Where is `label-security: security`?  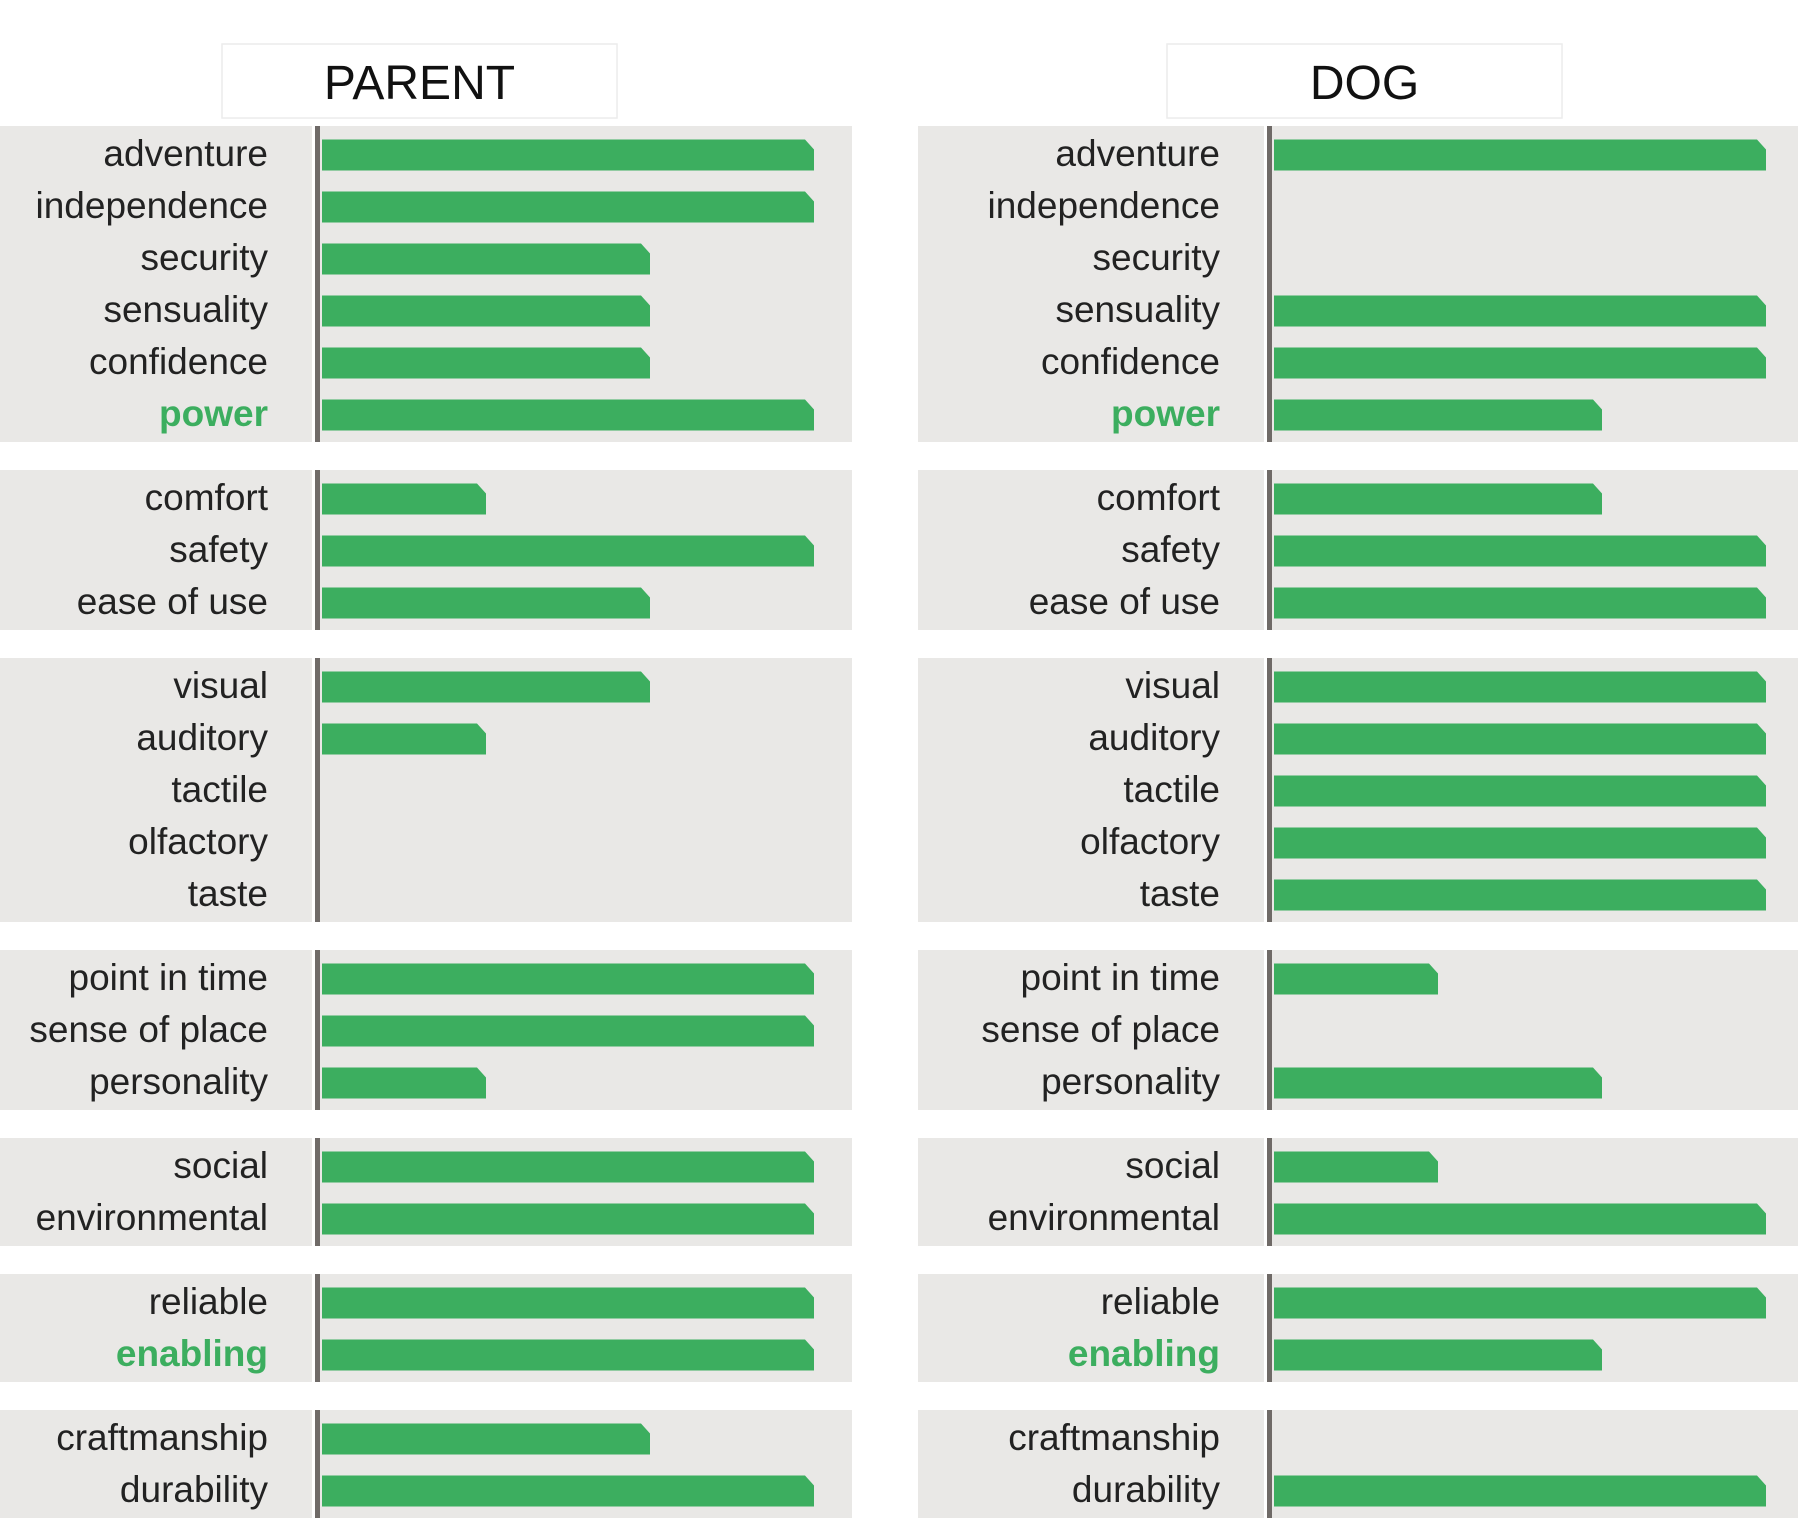
label-security: security is located at coordinates (1157, 257).